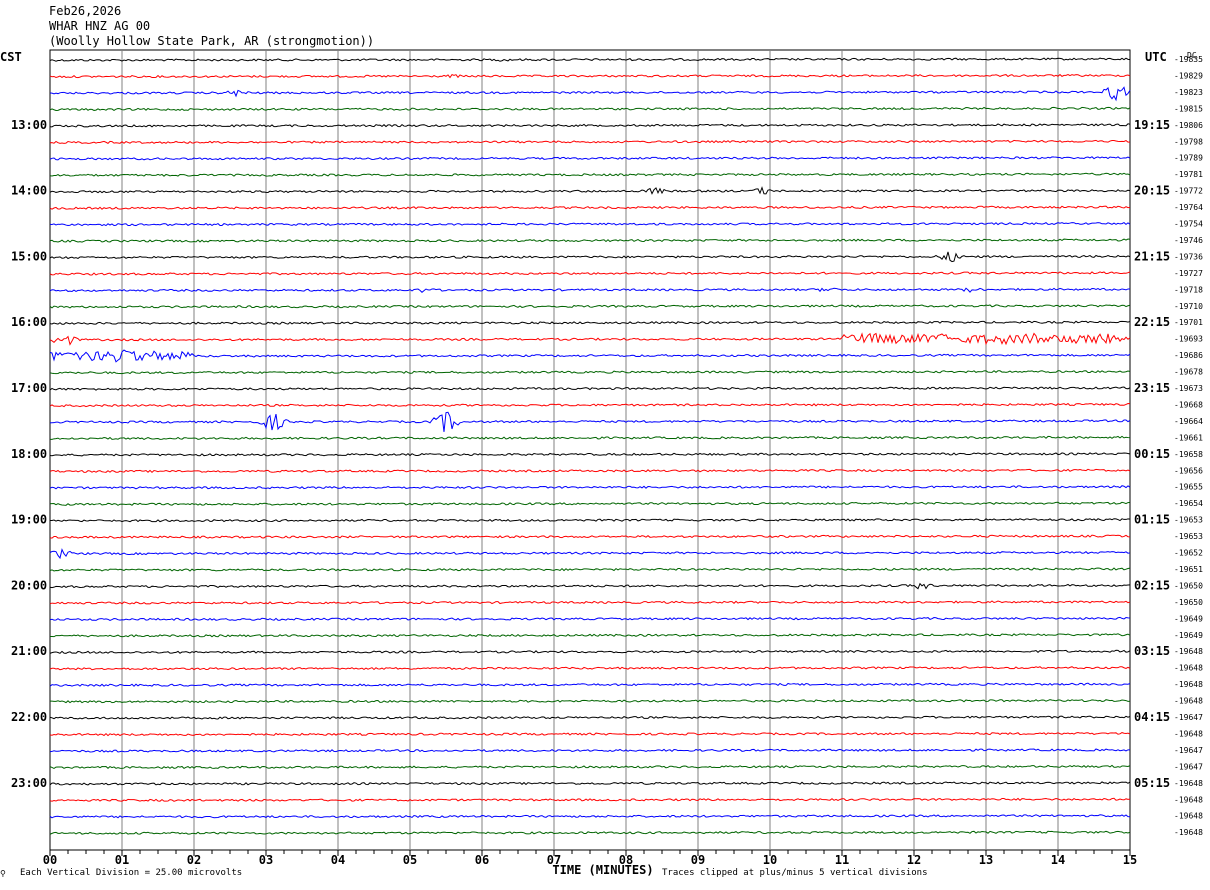  I want to click on dc-offset-label: -19655, so click(1188, 487).